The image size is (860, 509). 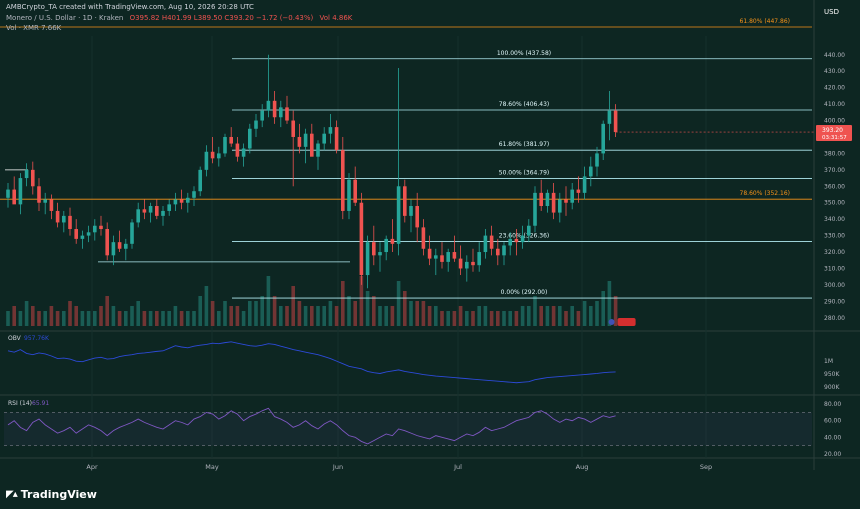 I want to click on obv-title: OBV, so click(x=15, y=338).